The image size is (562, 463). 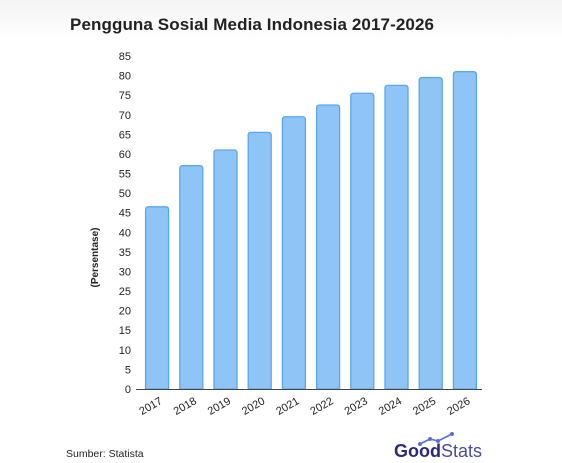 I want to click on y-tick-label: 5, so click(x=128, y=370).